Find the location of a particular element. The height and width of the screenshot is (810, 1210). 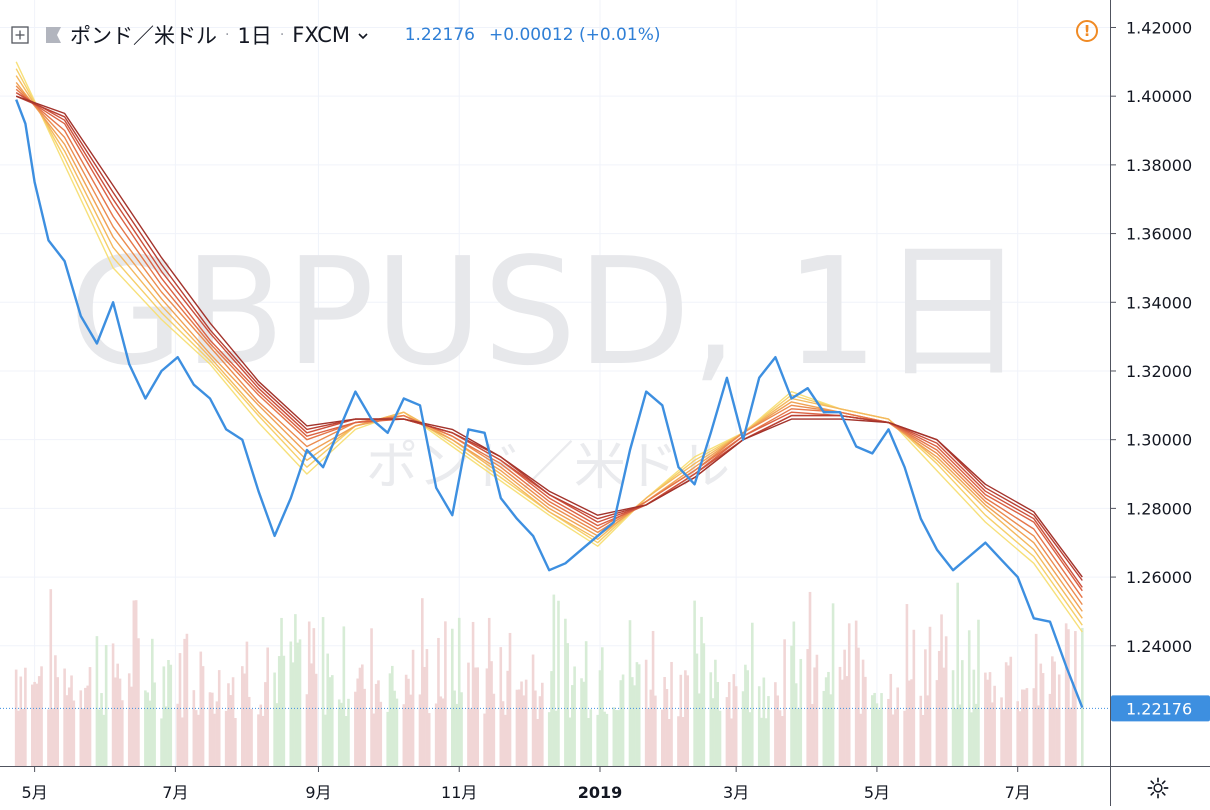

gear-icon is located at coordinates (1158, 788).